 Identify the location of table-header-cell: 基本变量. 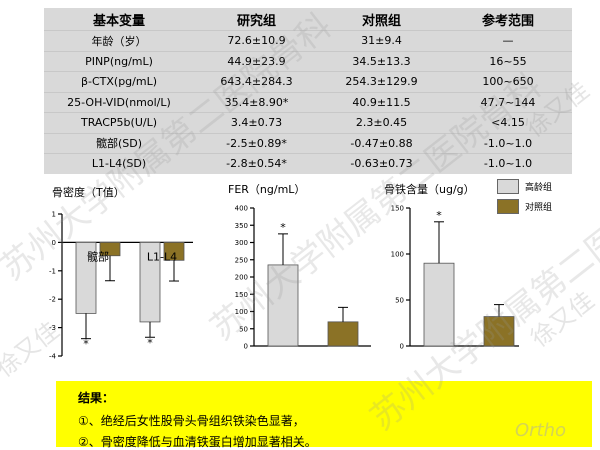
(118, 21).